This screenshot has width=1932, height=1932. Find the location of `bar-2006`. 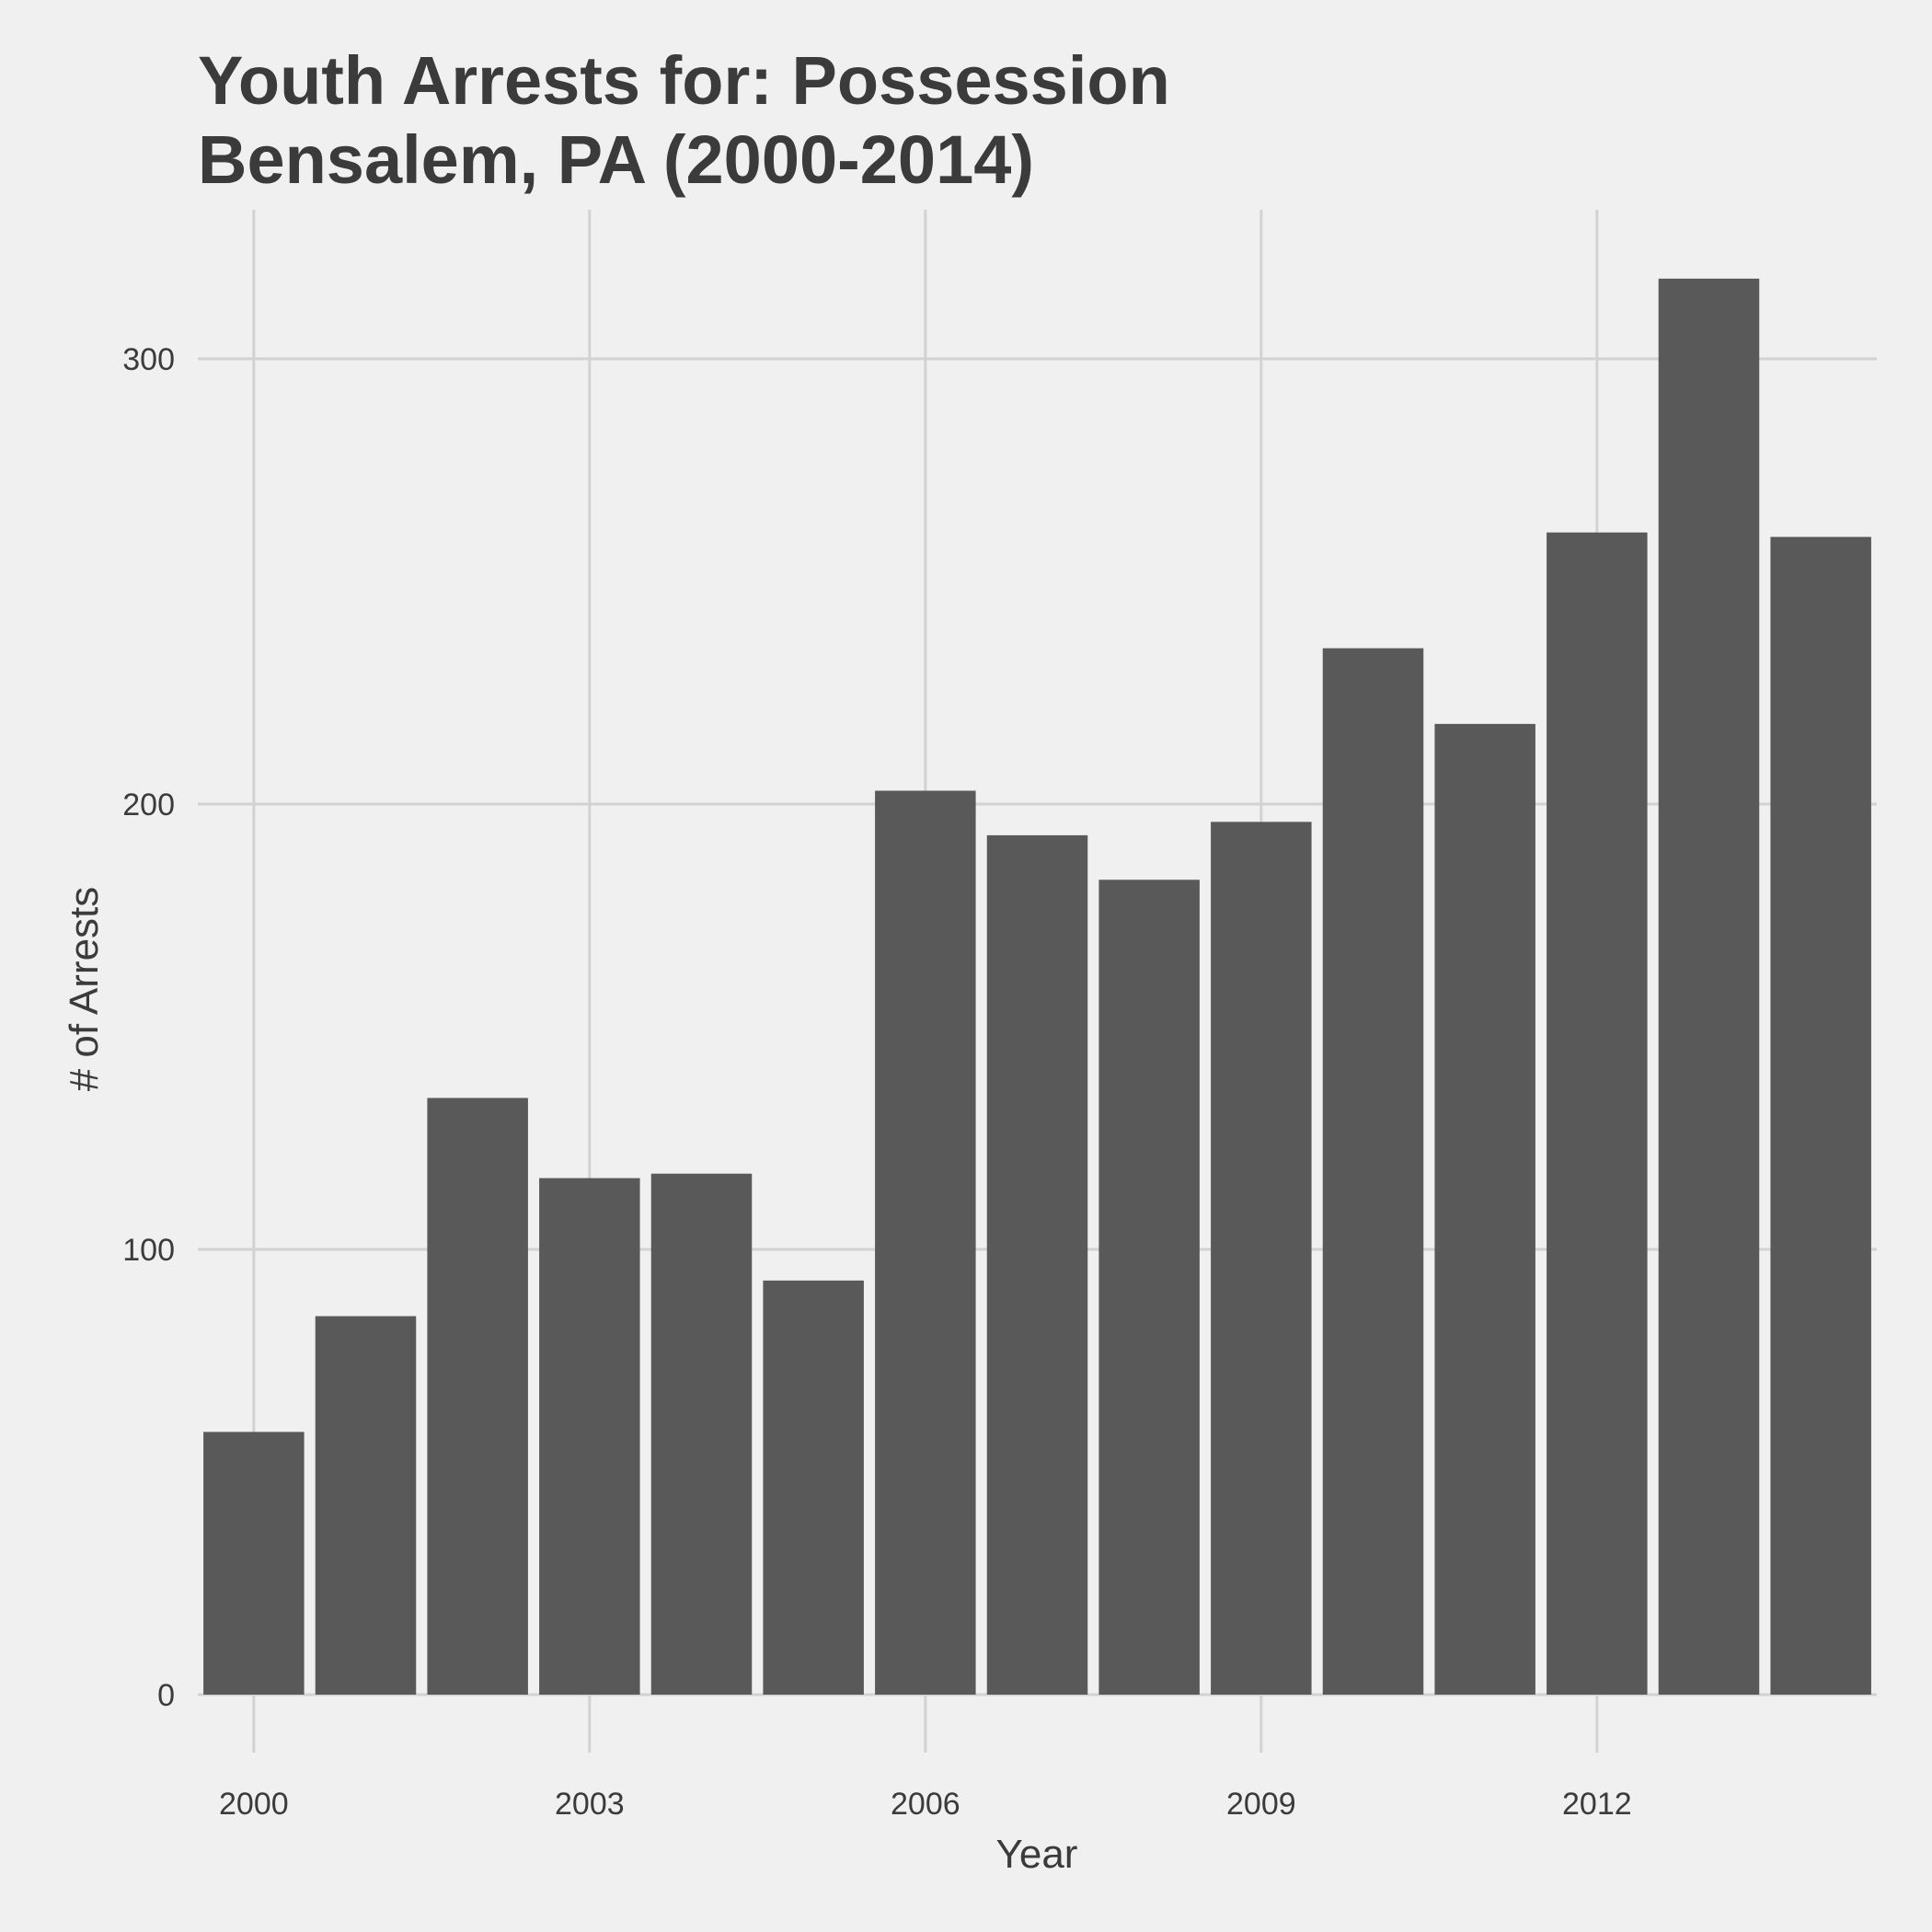

bar-2006 is located at coordinates (925, 1242).